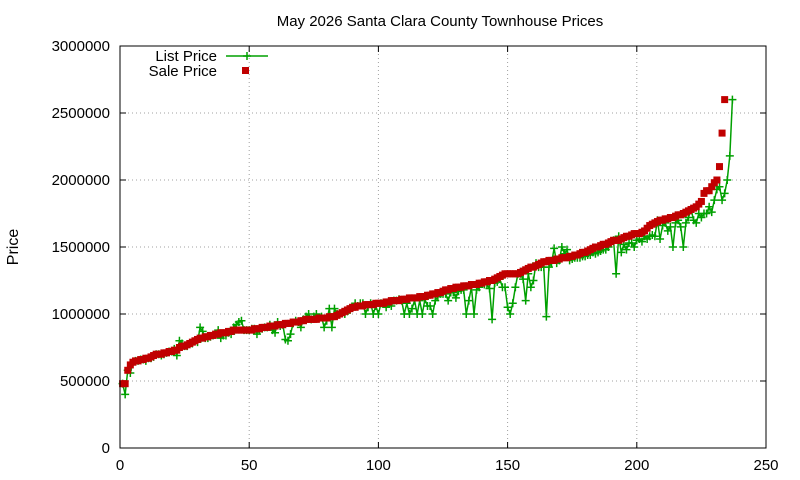 This screenshot has width=800, height=480. What do you see at coordinates (81, 247) in the screenshot?
I see `y-tick-label: 1500000` at bounding box center [81, 247].